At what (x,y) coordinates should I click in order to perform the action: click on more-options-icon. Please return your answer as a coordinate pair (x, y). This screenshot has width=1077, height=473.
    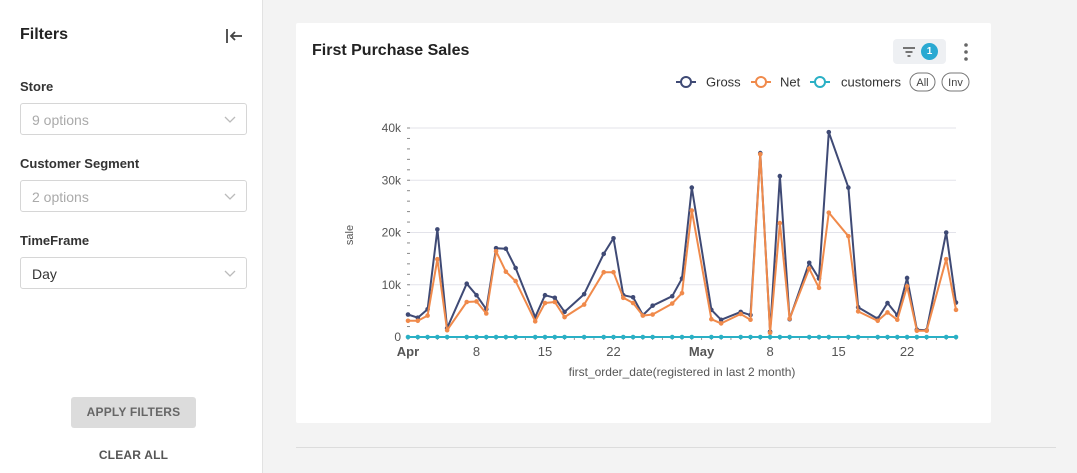
    Looking at the image, I should click on (966, 52).